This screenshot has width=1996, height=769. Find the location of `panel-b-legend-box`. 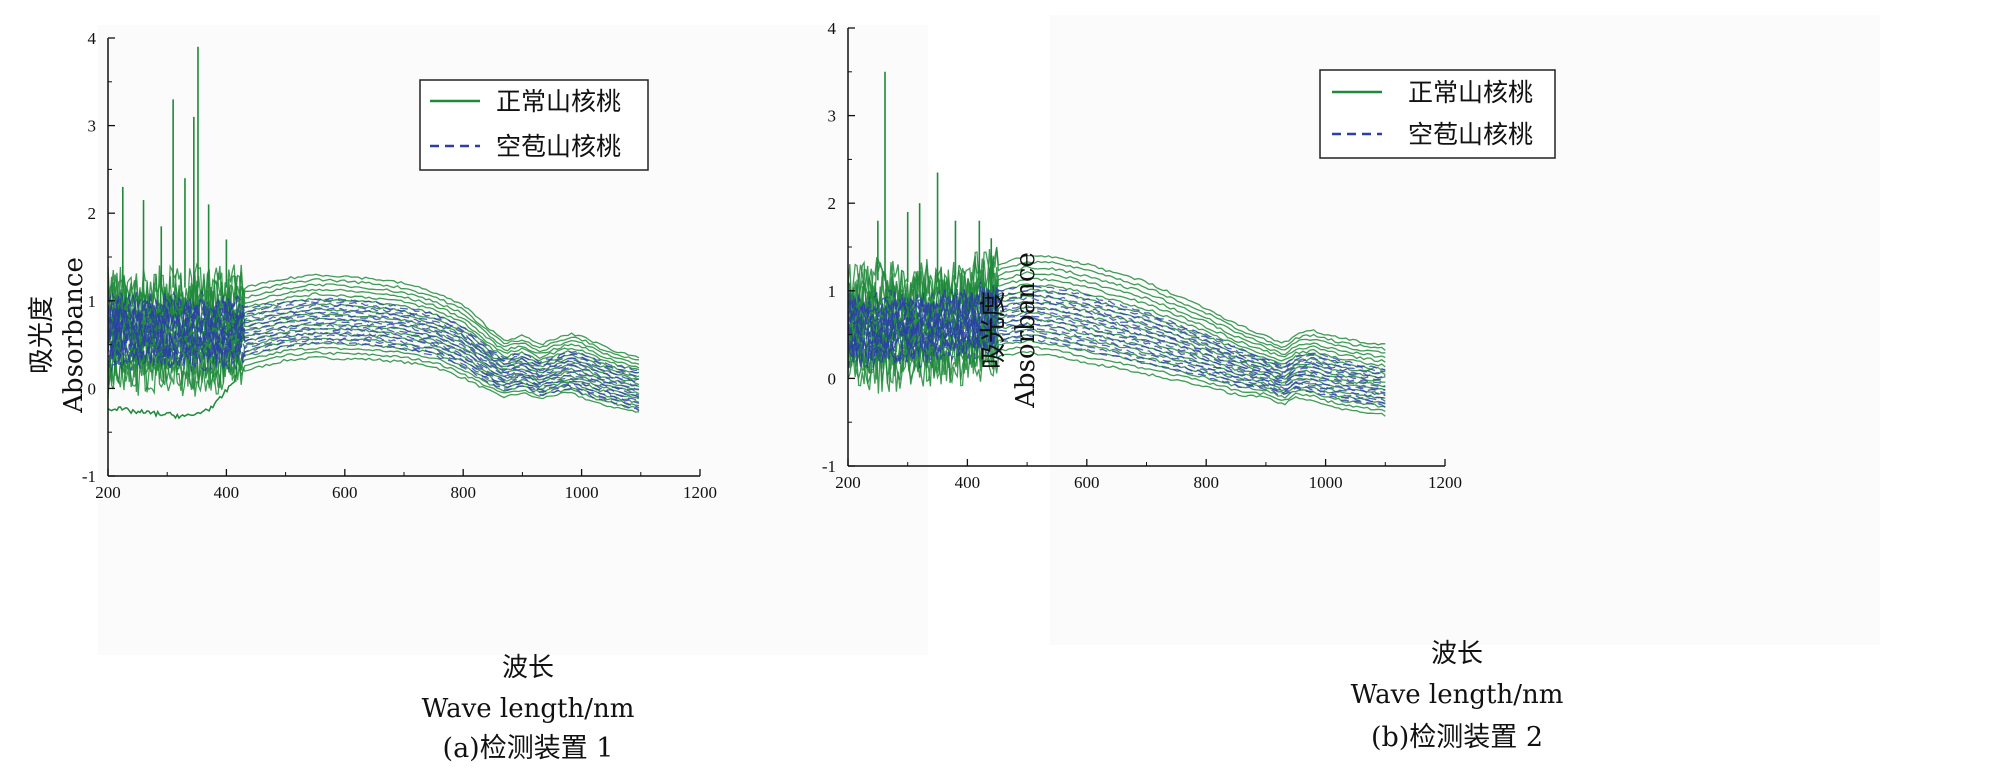

panel-b-legend-box is located at coordinates (1437, 114).